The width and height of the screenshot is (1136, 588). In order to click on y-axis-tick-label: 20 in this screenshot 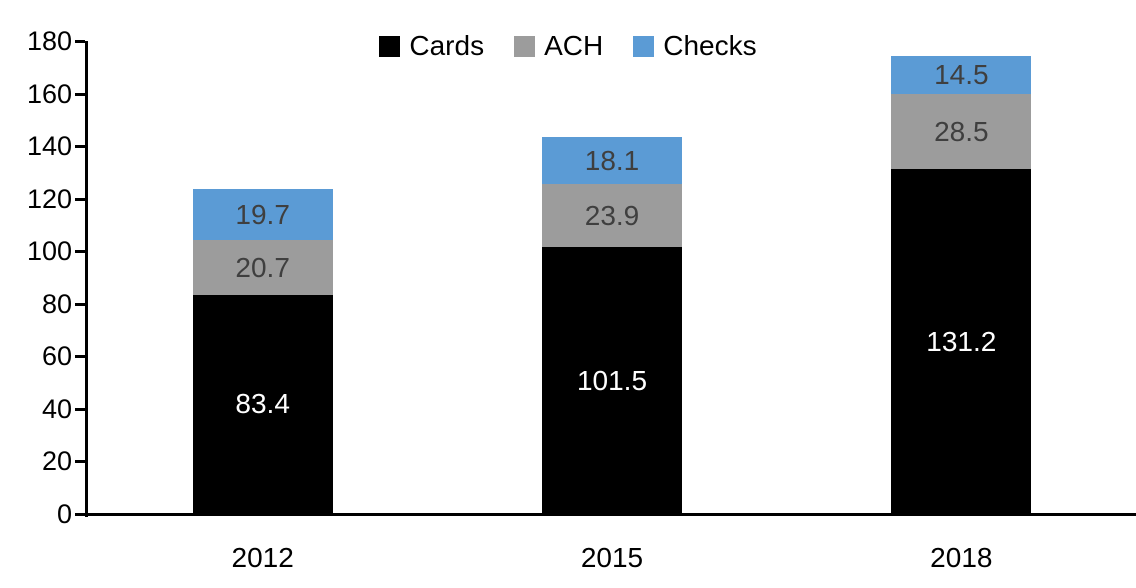, I will do `click(56, 461)`.